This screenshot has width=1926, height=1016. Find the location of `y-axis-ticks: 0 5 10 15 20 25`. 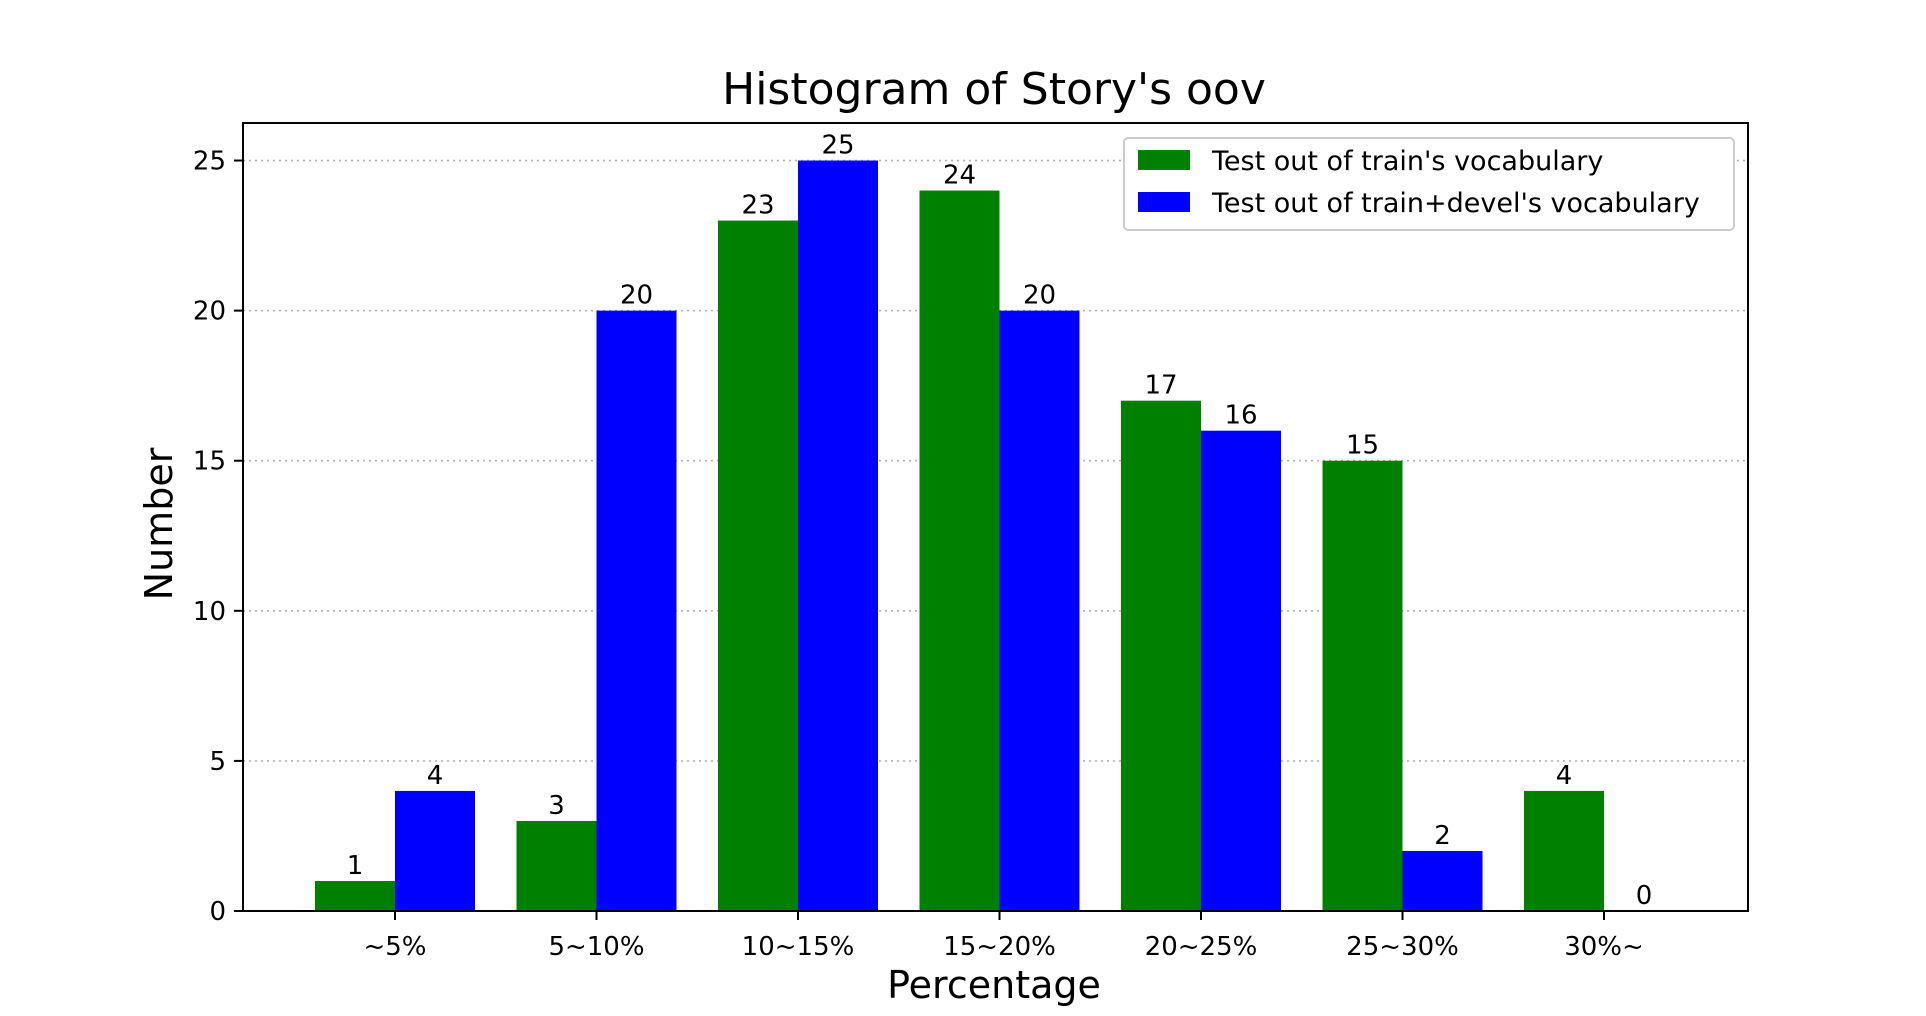

y-axis-ticks: 0 5 10 15 20 25 is located at coordinates (218, 537).